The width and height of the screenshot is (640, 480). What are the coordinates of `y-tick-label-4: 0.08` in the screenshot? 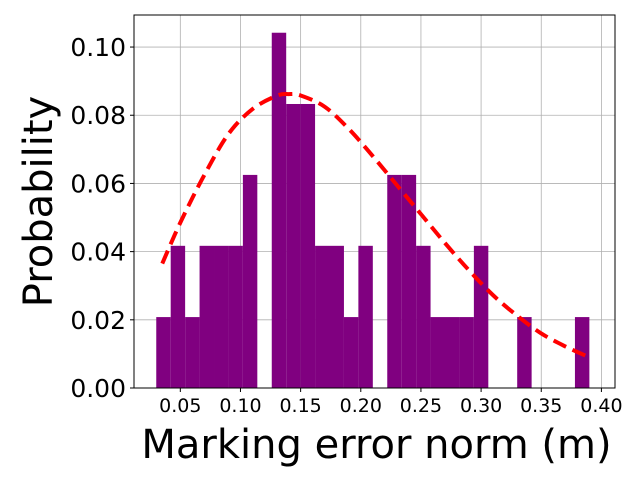 It's located at (98, 115).